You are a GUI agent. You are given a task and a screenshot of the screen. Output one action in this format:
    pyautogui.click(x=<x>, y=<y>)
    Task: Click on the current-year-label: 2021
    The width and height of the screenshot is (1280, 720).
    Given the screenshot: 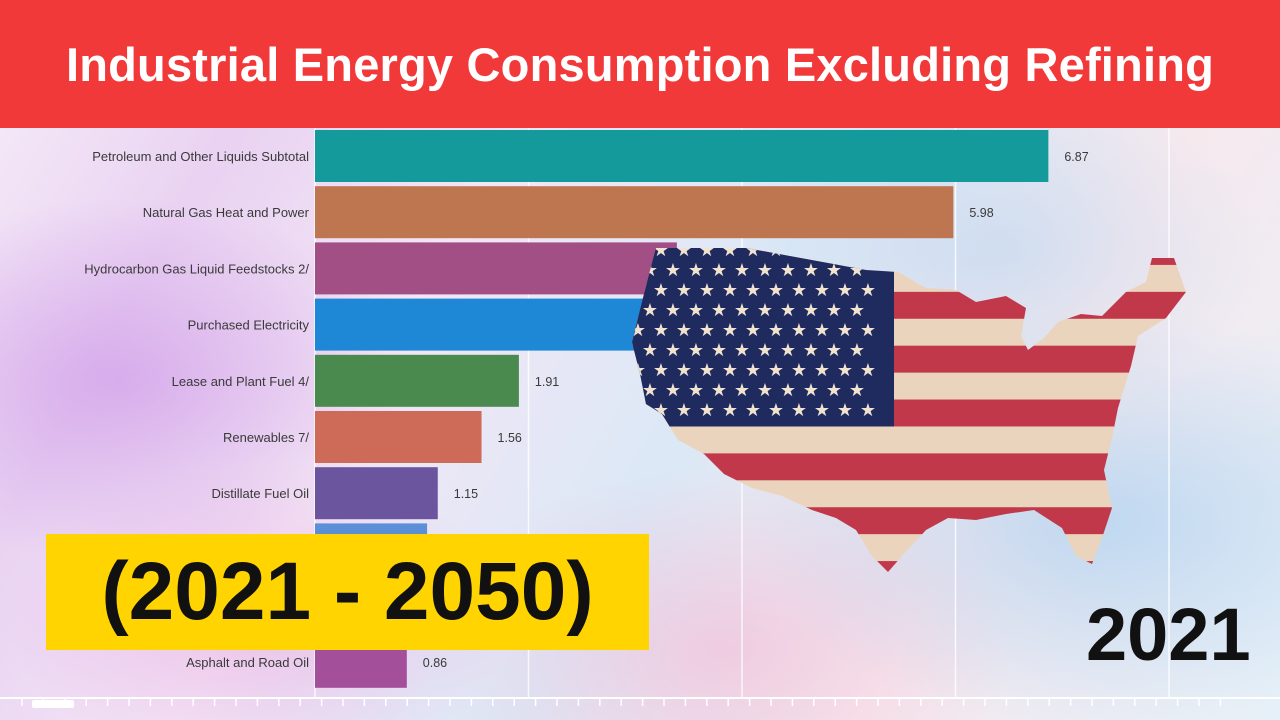 What is the action you would take?
    pyautogui.click(x=1168, y=634)
    